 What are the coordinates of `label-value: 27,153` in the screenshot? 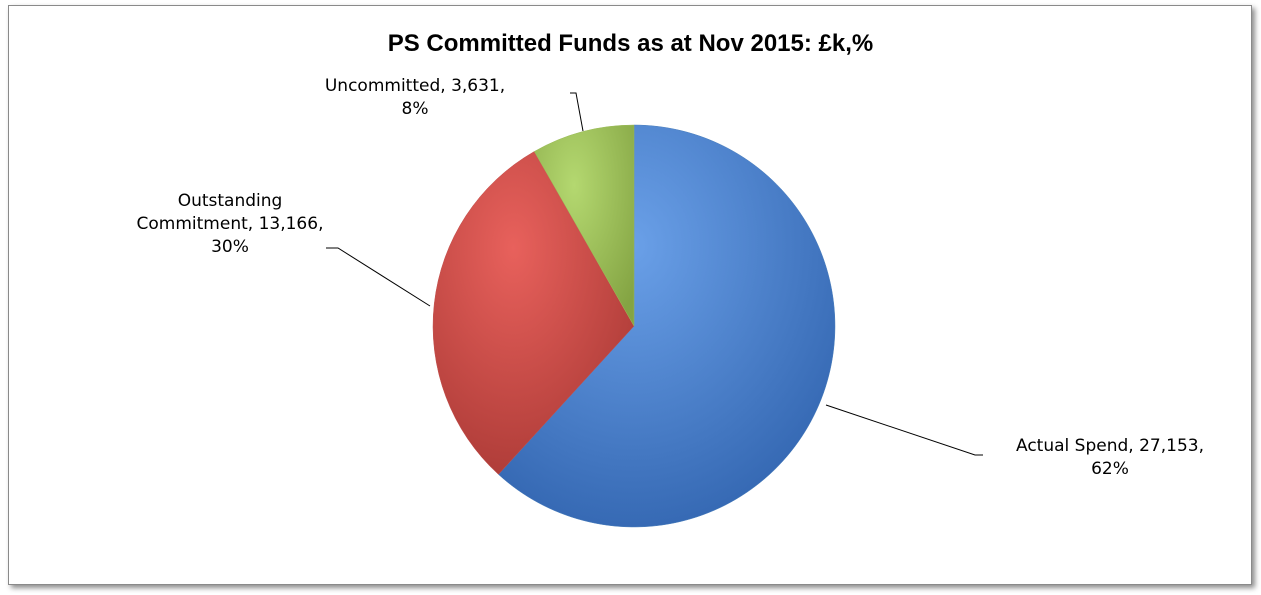 It's located at (1169, 446).